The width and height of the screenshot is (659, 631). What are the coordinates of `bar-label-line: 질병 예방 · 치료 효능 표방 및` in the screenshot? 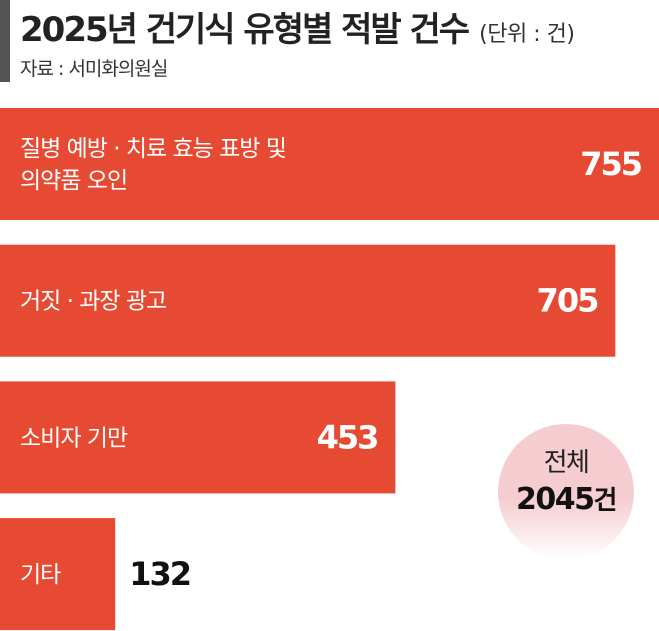 It's located at (153, 149).